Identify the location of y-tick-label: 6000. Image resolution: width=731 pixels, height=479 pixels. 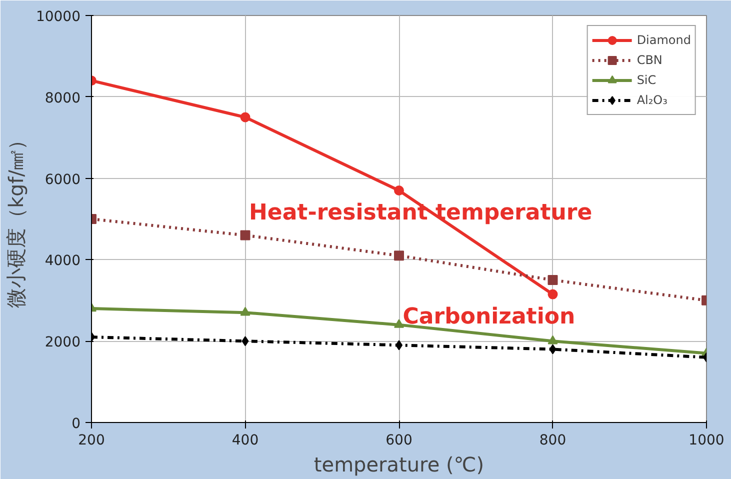
(62, 180).